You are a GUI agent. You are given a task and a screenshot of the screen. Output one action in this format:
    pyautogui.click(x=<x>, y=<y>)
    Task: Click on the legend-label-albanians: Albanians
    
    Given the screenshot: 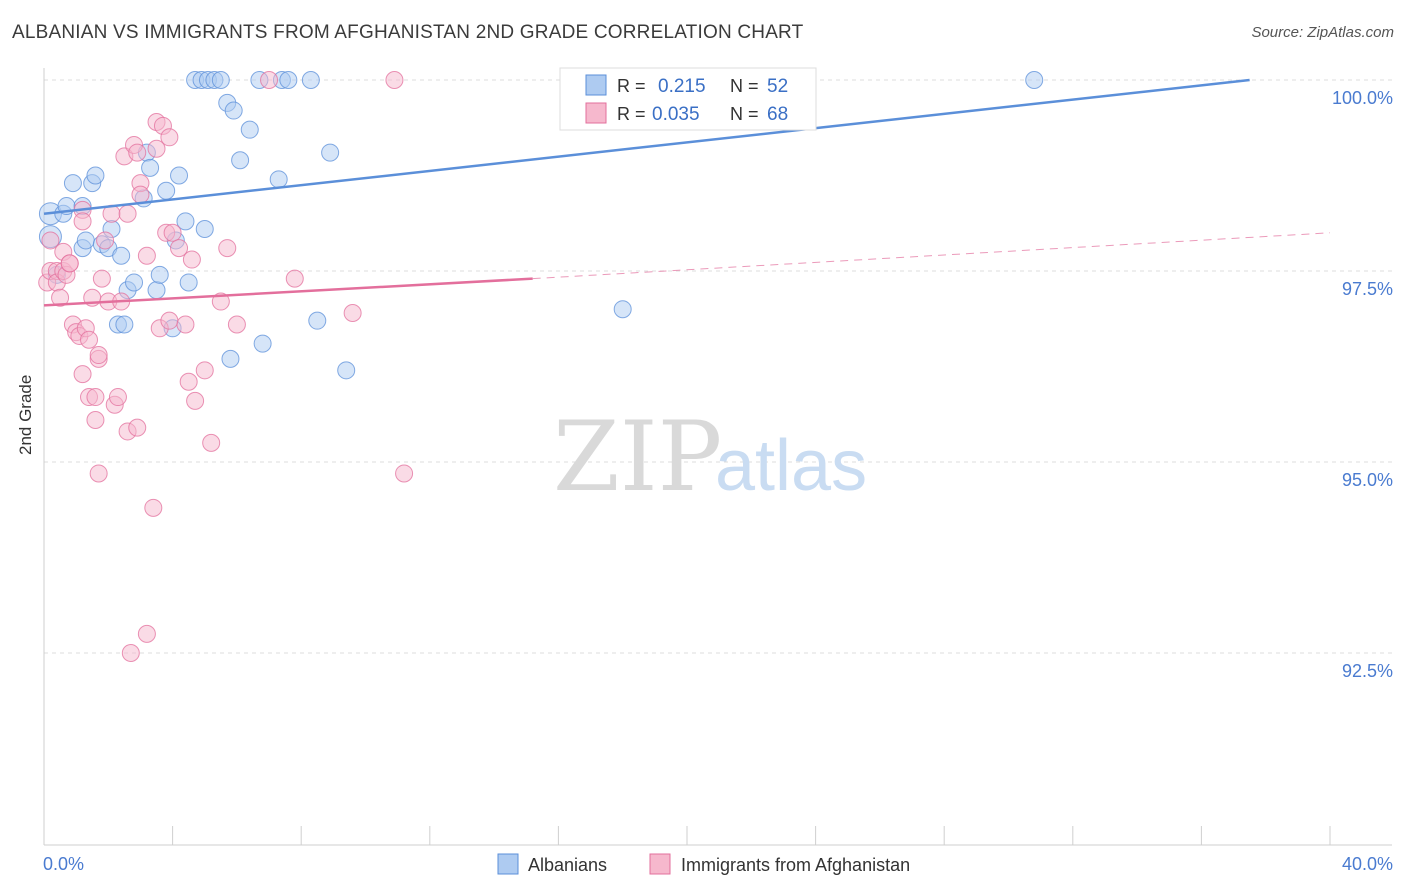 What is the action you would take?
    pyautogui.click(x=567, y=865)
    